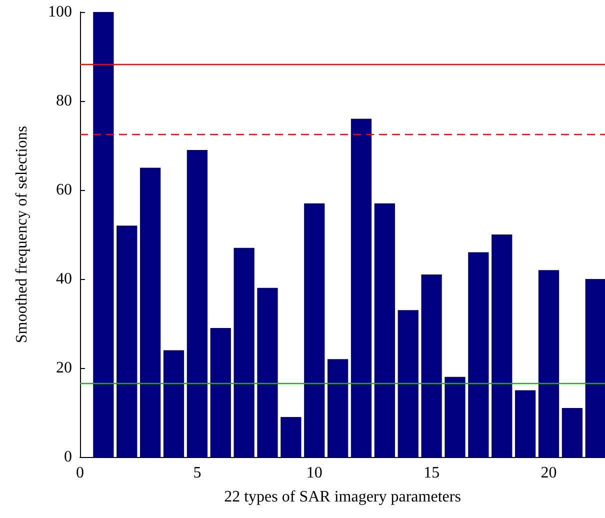 The height and width of the screenshot is (518, 605). I want to click on y-axis-title: Smoothed frequency of selections, so click(22, 235).